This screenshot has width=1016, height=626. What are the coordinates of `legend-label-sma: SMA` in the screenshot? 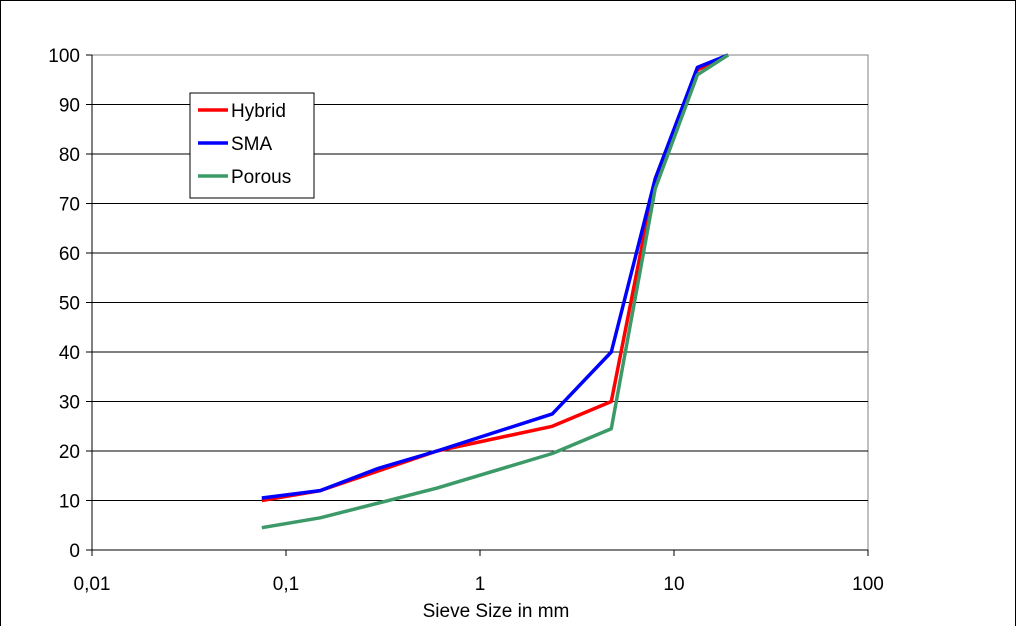 It's located at (252, 144).